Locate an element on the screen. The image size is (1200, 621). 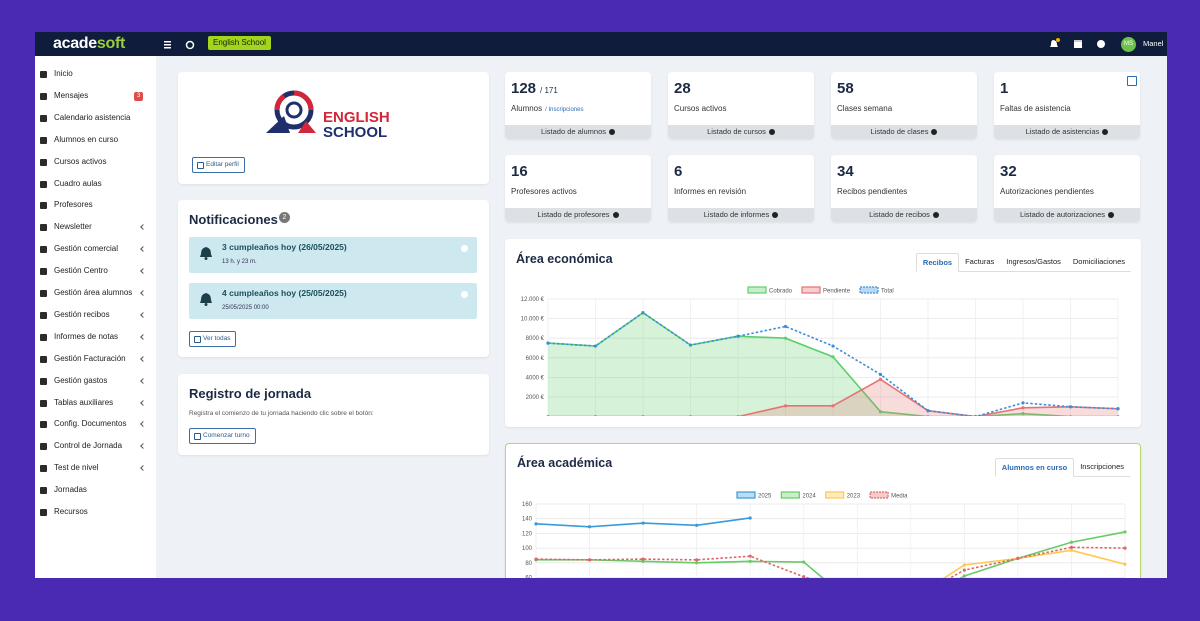
stat-link-text: Listado de cursos is located at coordinates (736, 131).